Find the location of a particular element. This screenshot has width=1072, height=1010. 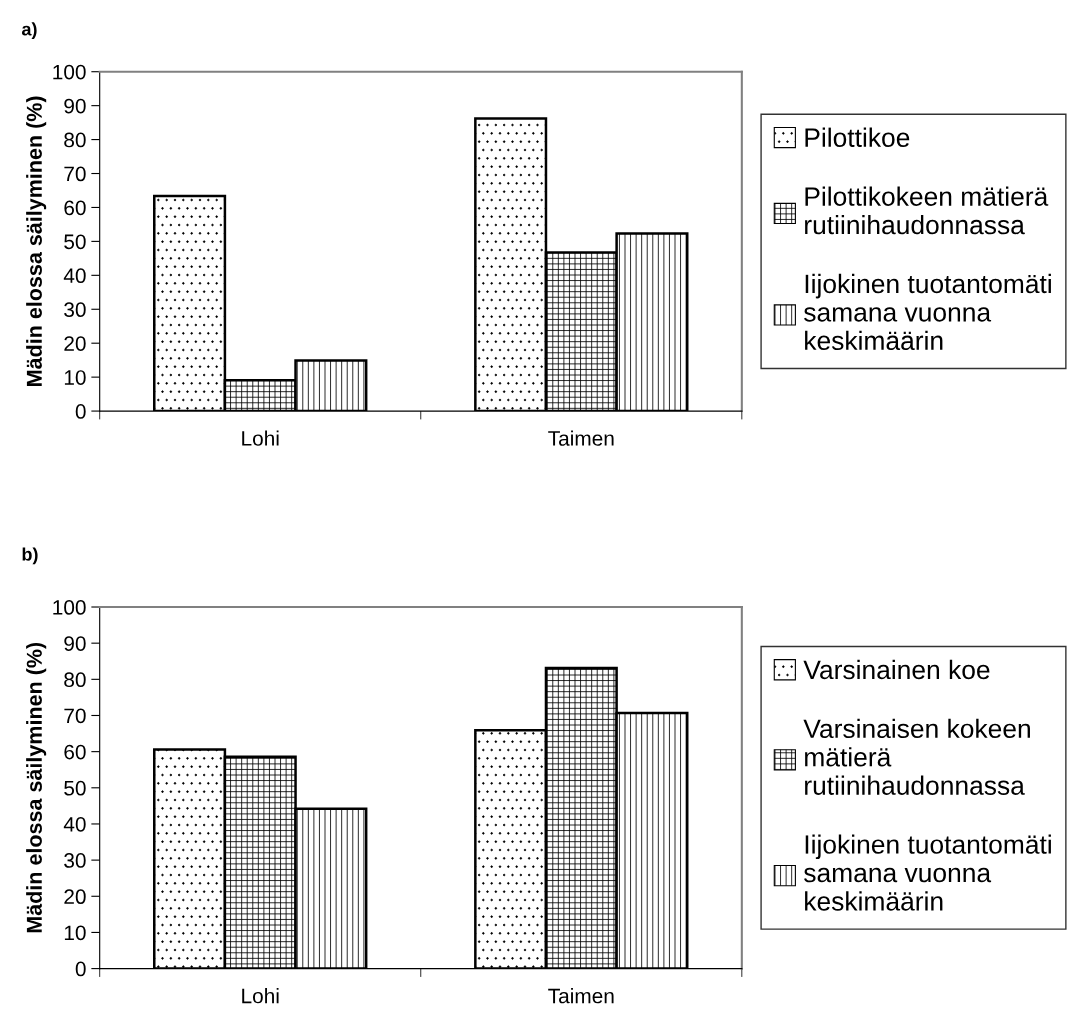

legend-label: Varsinainen koe is located at coordinates (896, 669).